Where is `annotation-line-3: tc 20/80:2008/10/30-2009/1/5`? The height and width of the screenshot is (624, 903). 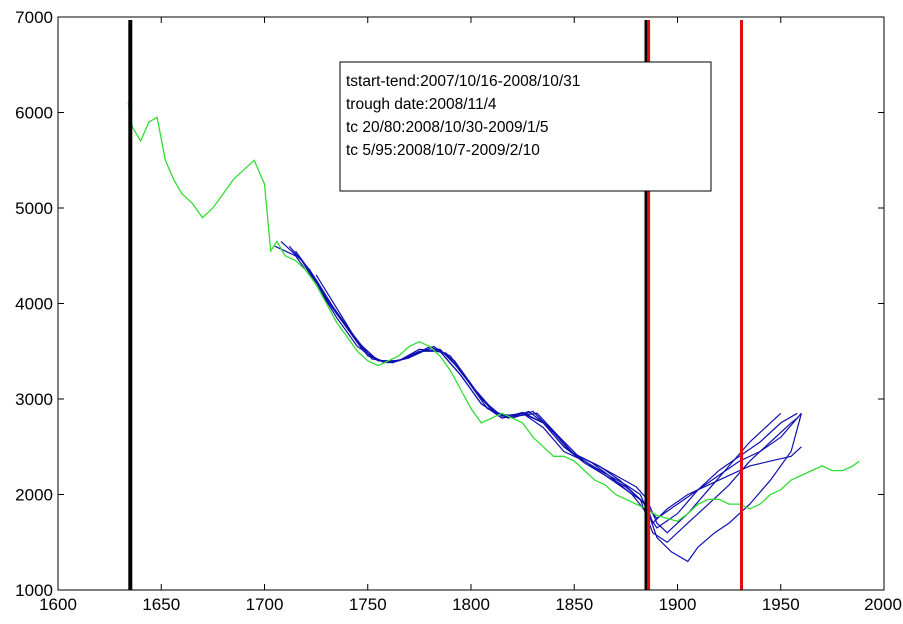 annotation-line-3: tc 20/80:2008/10/30-2009/1/5 is located at coordinates (447, 127).